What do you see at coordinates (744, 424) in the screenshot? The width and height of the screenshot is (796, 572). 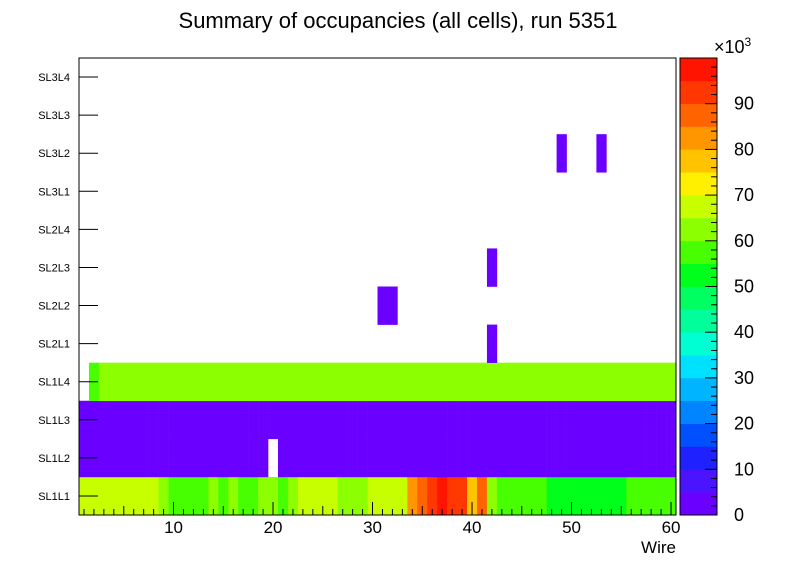 I see `palette-tick-label: 20` at bounding box center [744, 424].